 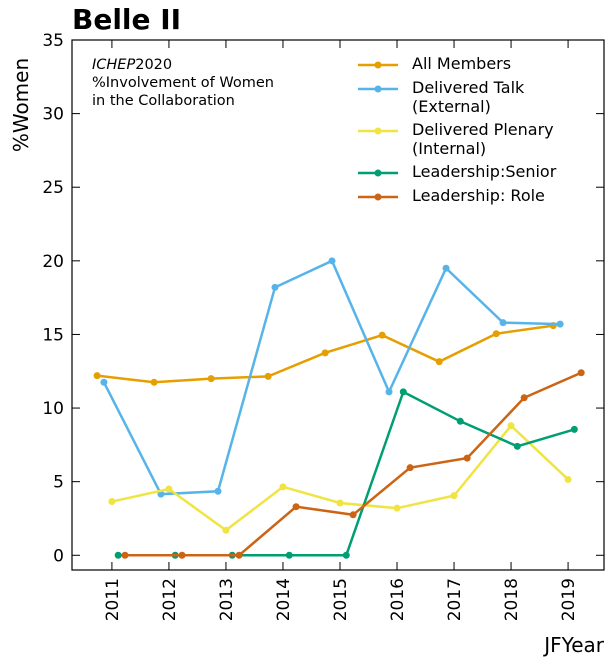 I want to click on legend-entry: Leadership:Senior, so click(x=458, y=172).